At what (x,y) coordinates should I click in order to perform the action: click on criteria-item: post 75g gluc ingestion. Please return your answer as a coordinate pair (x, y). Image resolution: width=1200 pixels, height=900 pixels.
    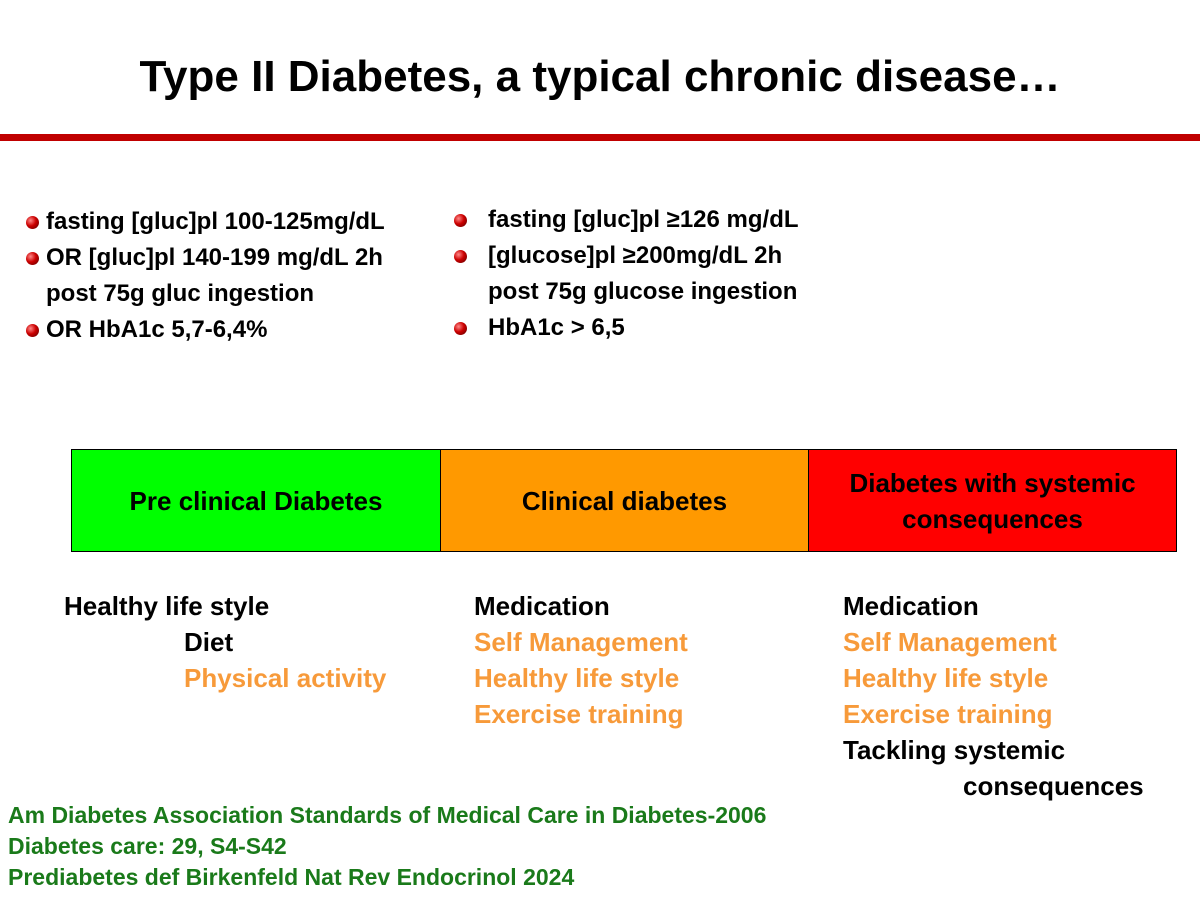
    Looking at the image, I should click on (180, 293).